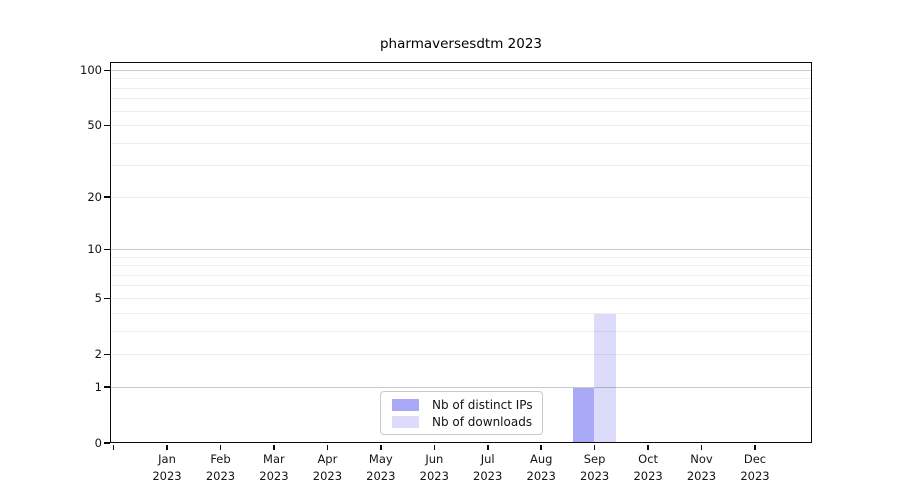  I want to click on x-tick-may, so click(381, 447).